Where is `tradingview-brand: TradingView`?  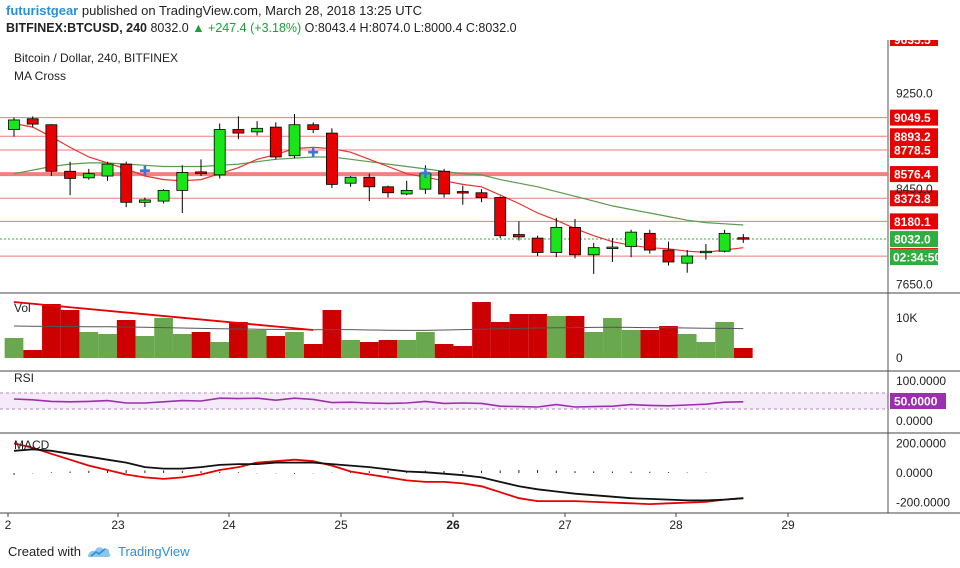
tradingview-brand: TradingView is located at coordinates (138, 552).